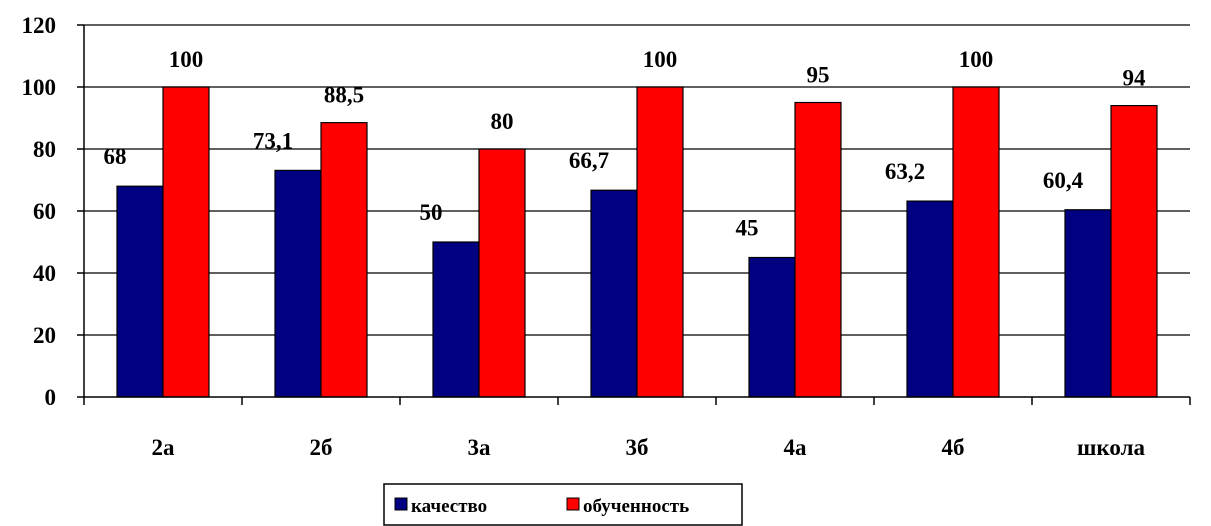 Image resolution: width=1211 pixels, height=526 pixels. I want to click on data-label: 80, so click(502, 121).